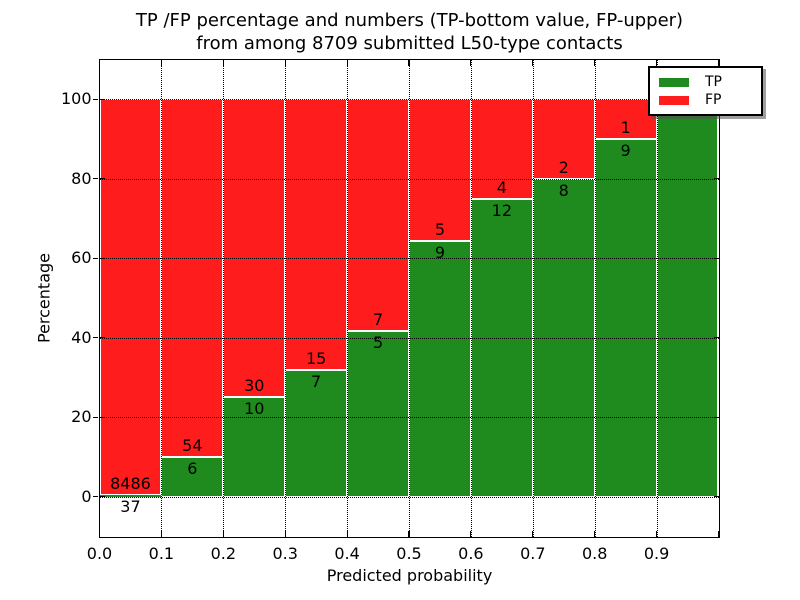 Image resolution: width=800 pixels, height=600 pixels. I want to click on tp-count-label: 10, so click(254, 409).